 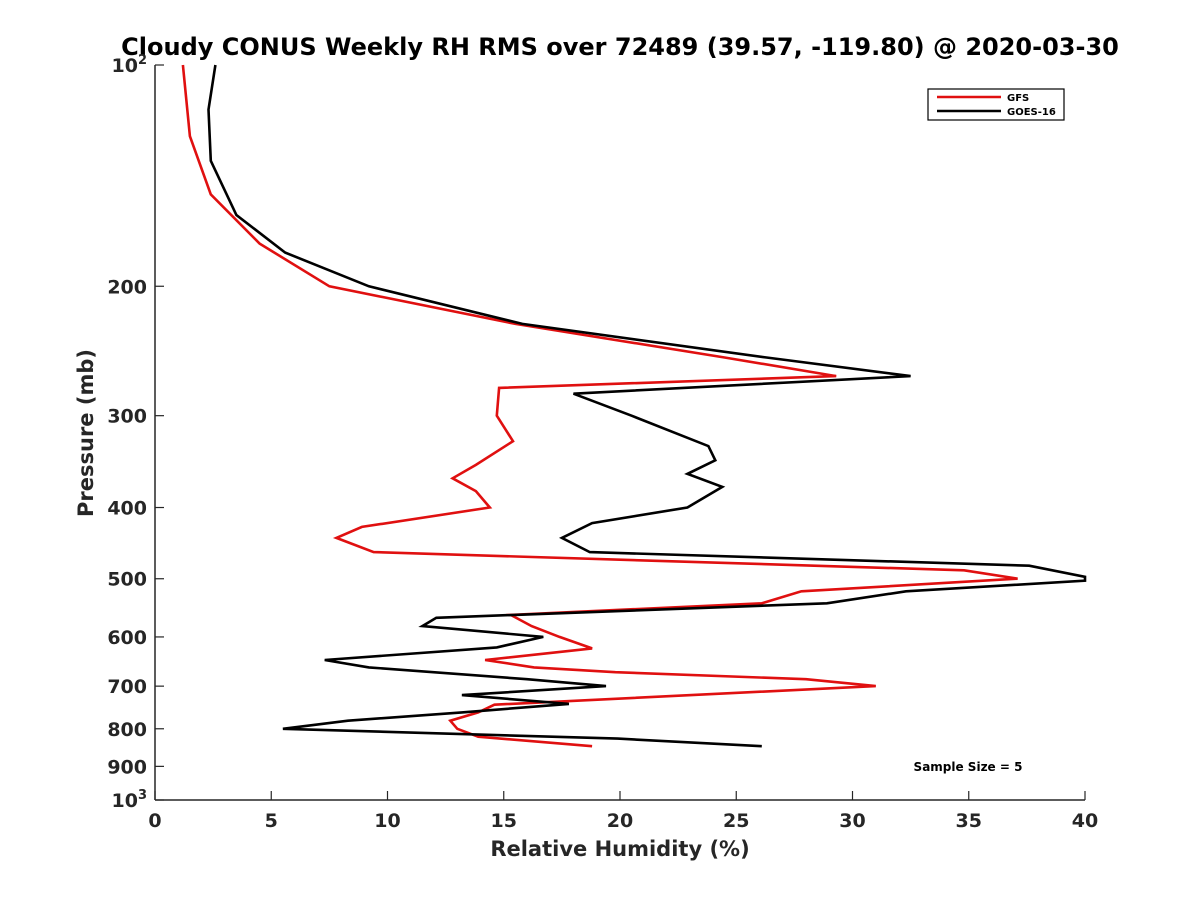 I want to click on x-ticks: 0 5 10 15 20 25 30 35 40, so click(x=623, y=811).